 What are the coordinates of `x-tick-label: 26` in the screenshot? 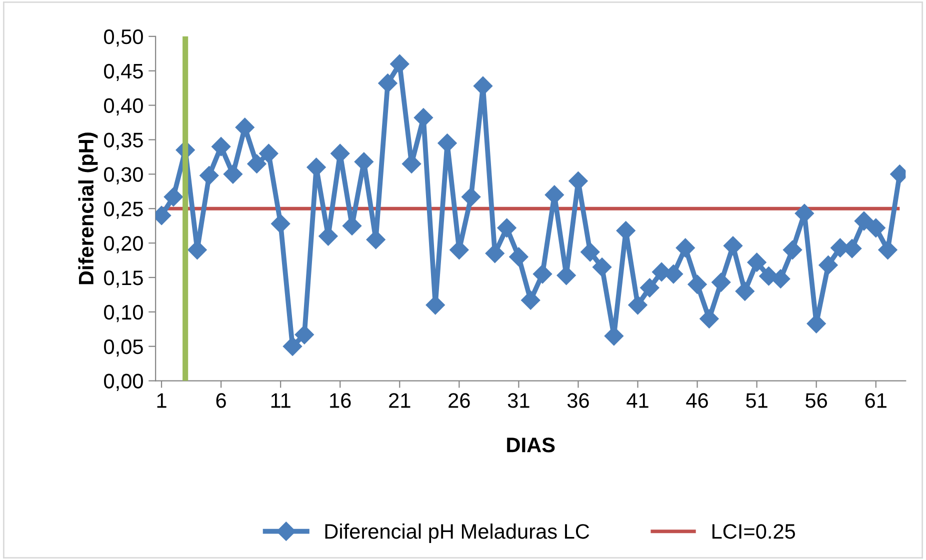 It's located at (459, 400).